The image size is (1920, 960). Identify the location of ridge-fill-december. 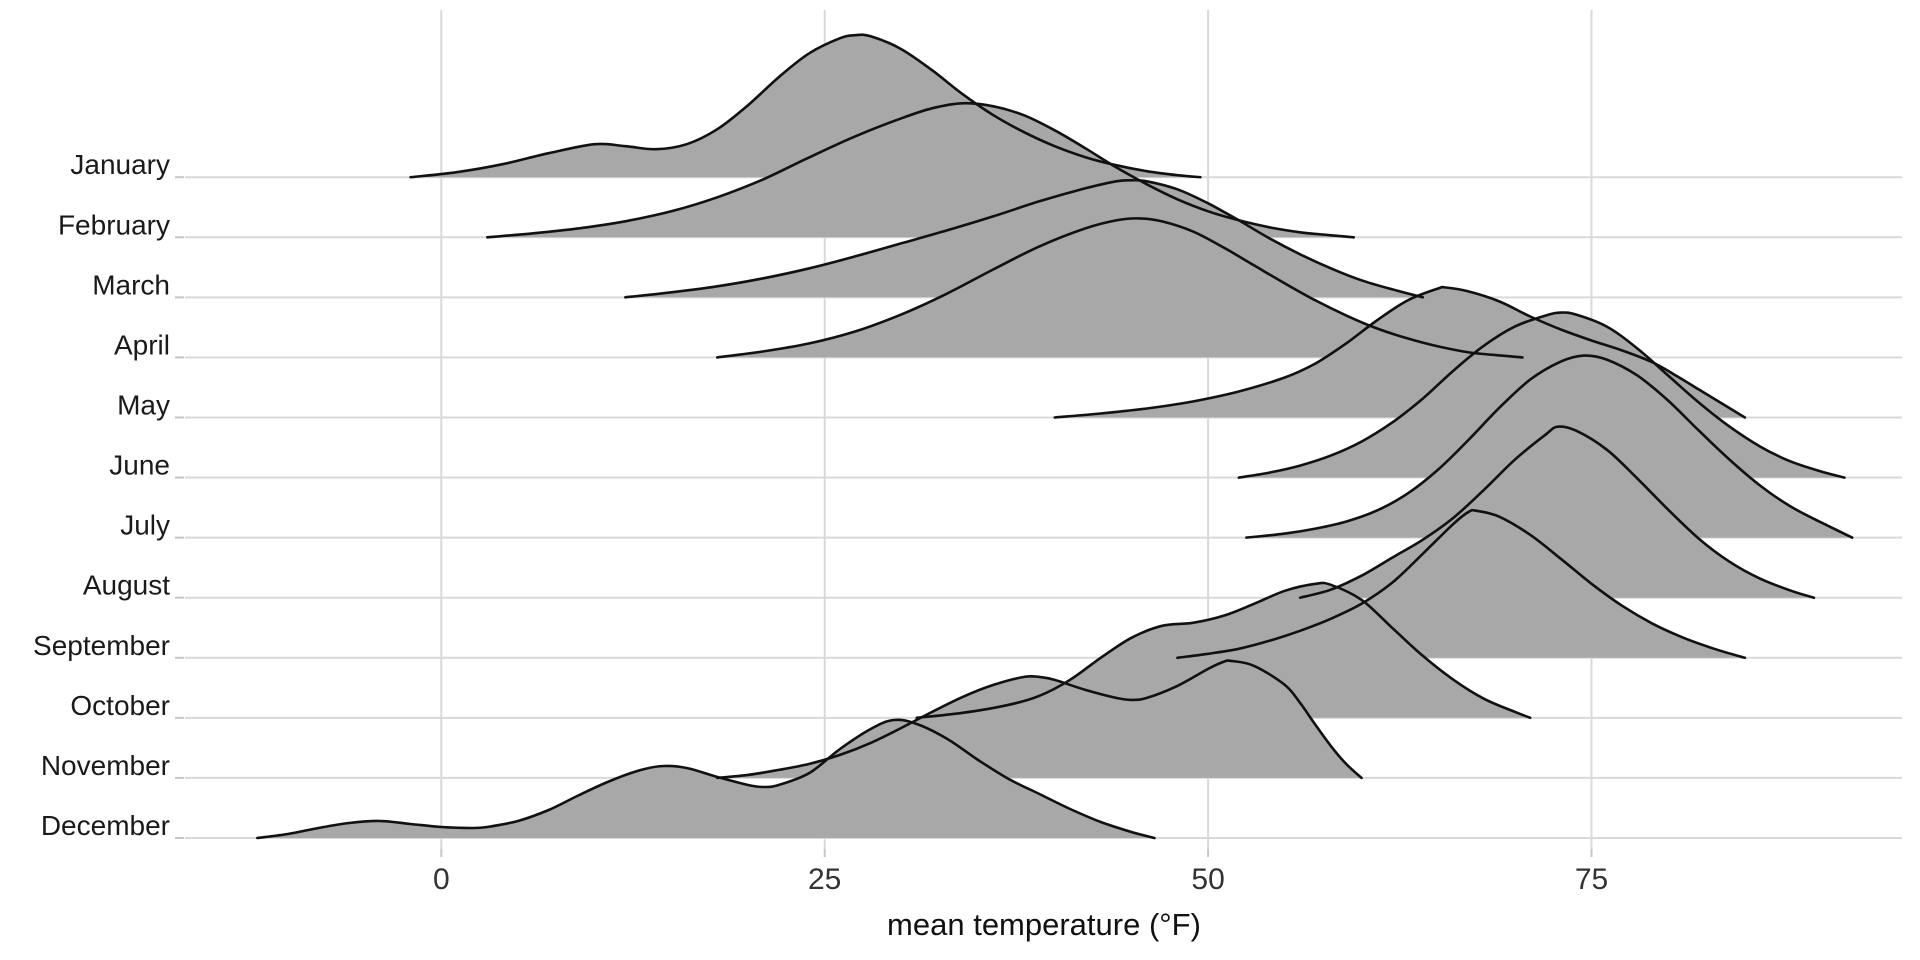
(706, 778).